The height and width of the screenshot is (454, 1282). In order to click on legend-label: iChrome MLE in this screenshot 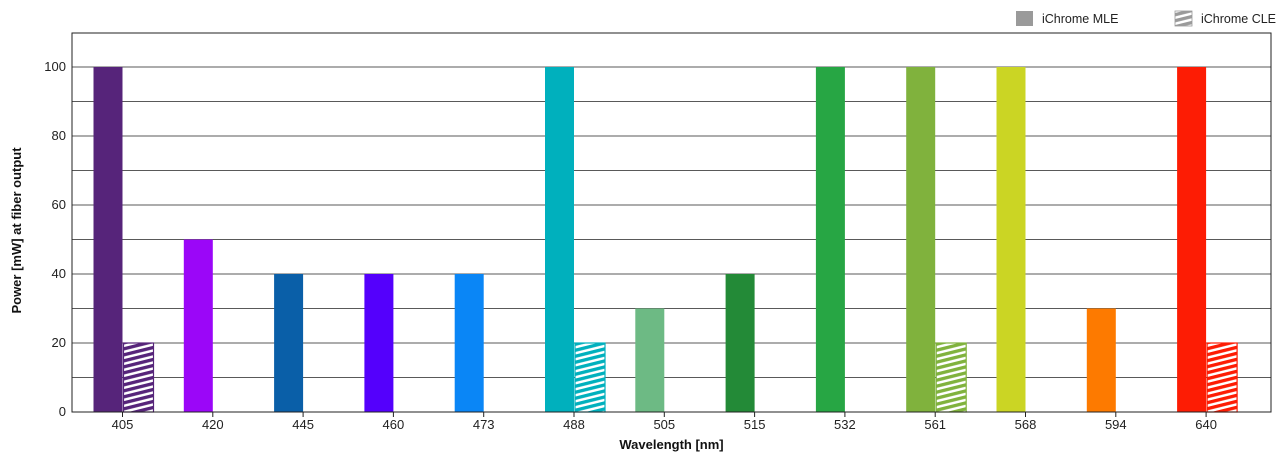, I will do `click(1080, 19)`.